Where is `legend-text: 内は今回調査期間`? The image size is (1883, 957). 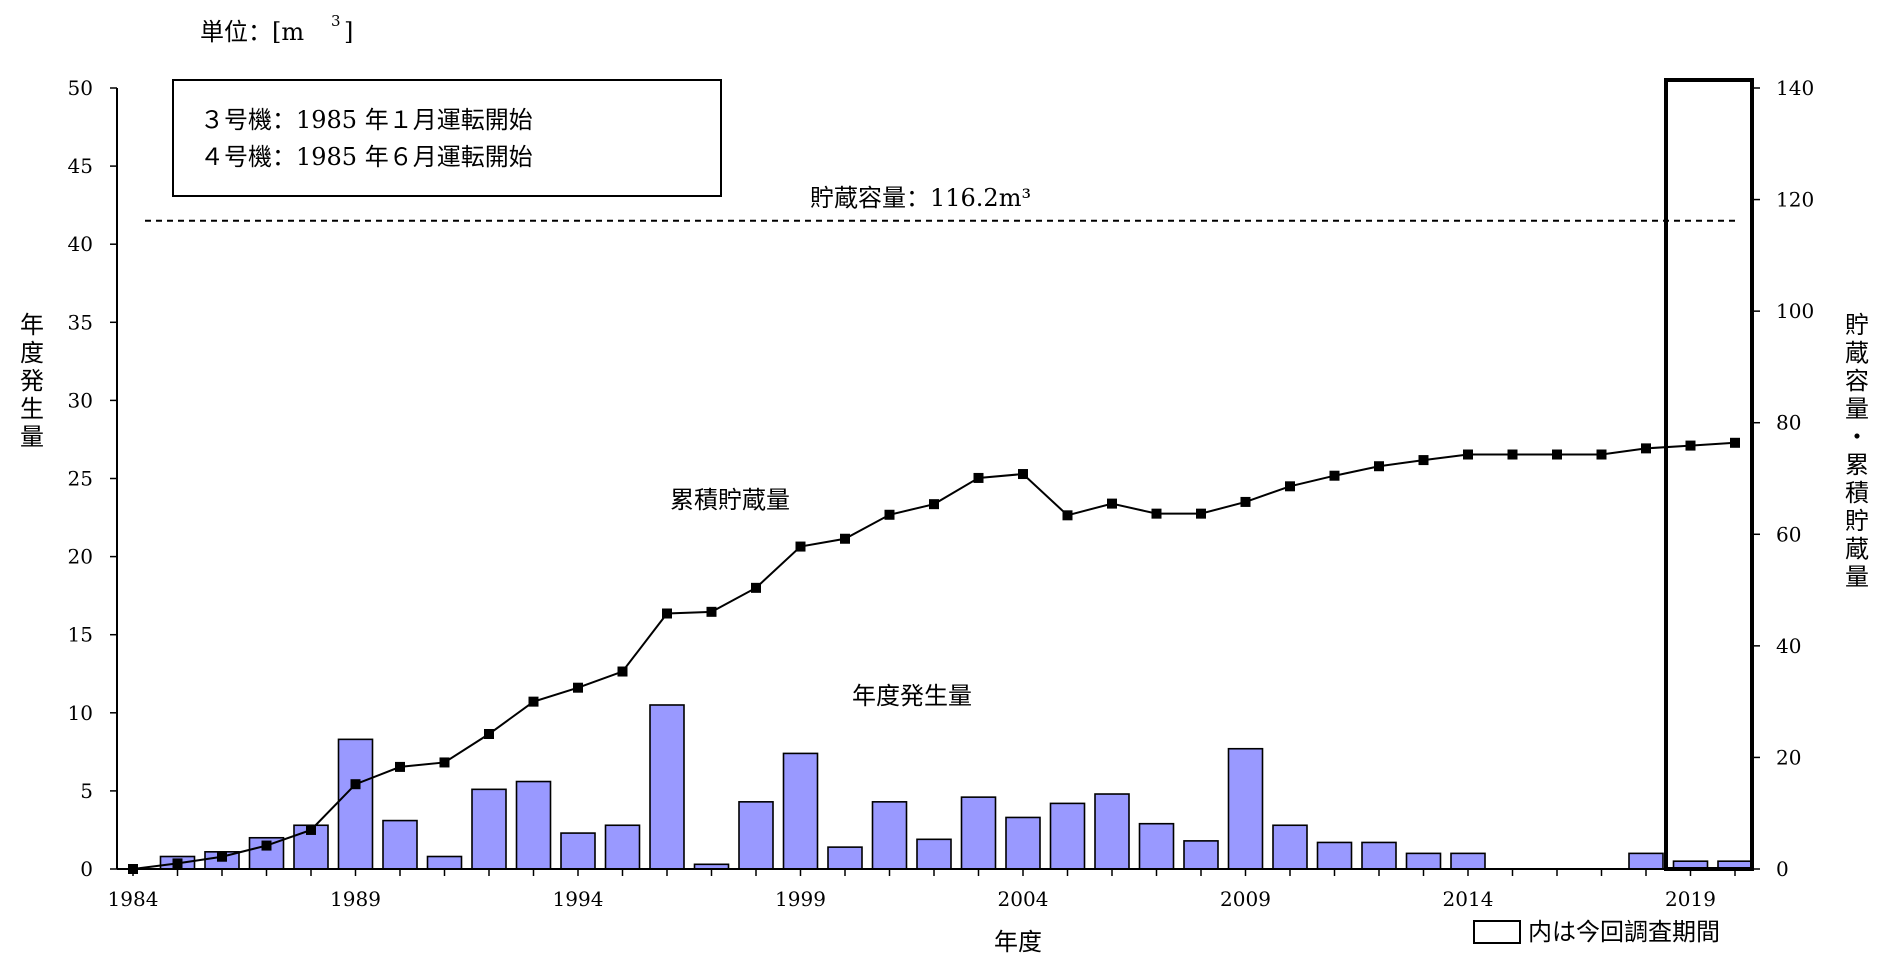 legend-text: 内は今回調査期間 is located at coordinates (1624, 932).